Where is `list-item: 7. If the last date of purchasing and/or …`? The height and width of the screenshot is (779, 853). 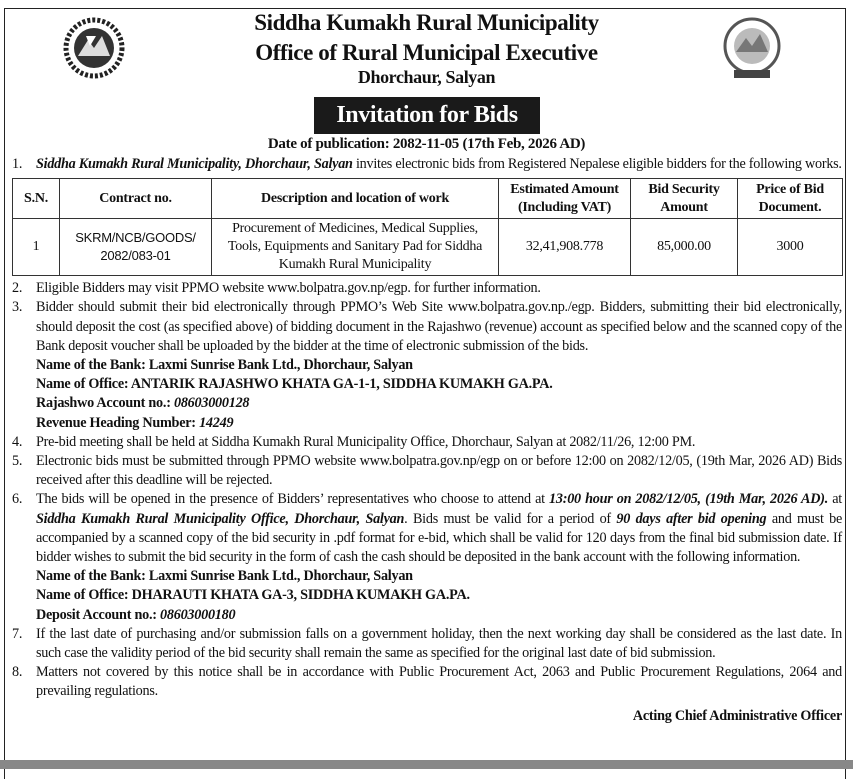
list-item: 7. If the last date of purchasing and/or … is located at coordinates (427, 644).